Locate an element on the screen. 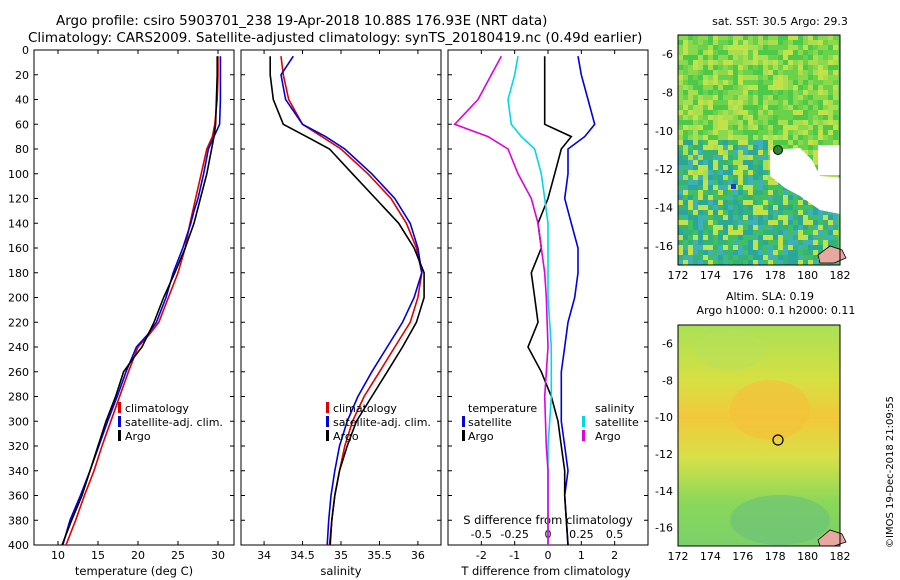 The width and height of the screenshot is (900, 580). difference-series is located at coordinates (524, 300).